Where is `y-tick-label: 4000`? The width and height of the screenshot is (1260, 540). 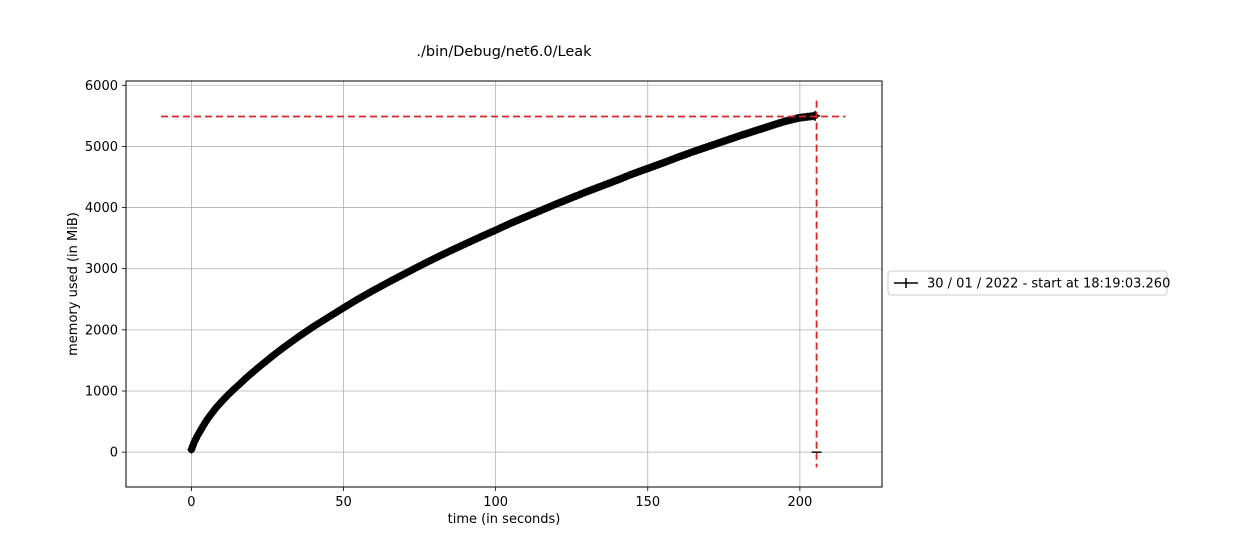
y-tick-label: 4000 is located at coordinates (101, 208).